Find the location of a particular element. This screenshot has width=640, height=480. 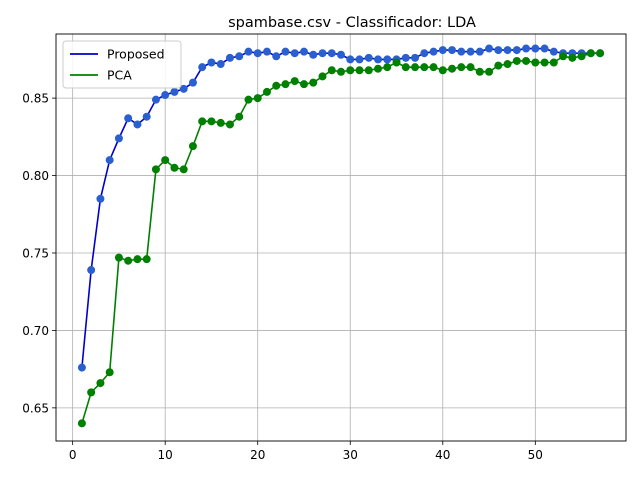

x-tick-label: 20 is located at coordinates (257, 455).